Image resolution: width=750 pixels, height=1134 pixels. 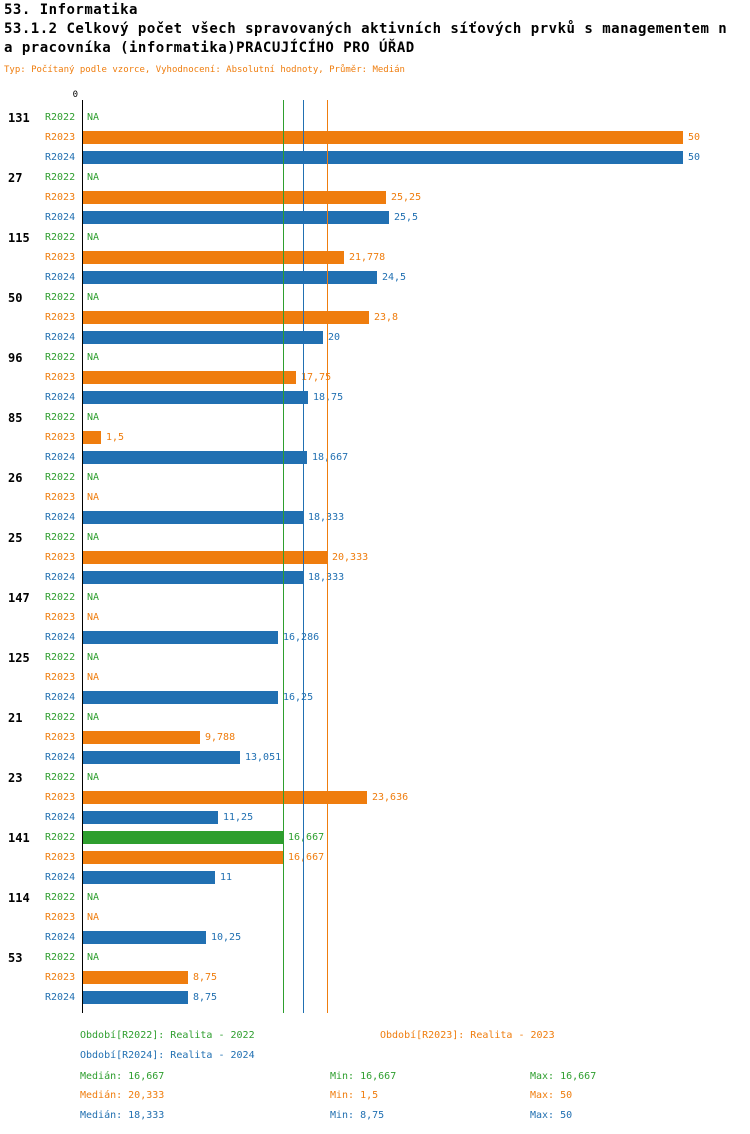 What do you see at coordinates (316, 377) in the screenshot?
I see `bar-value-label: 17,75` at bounding box center [316, 377].